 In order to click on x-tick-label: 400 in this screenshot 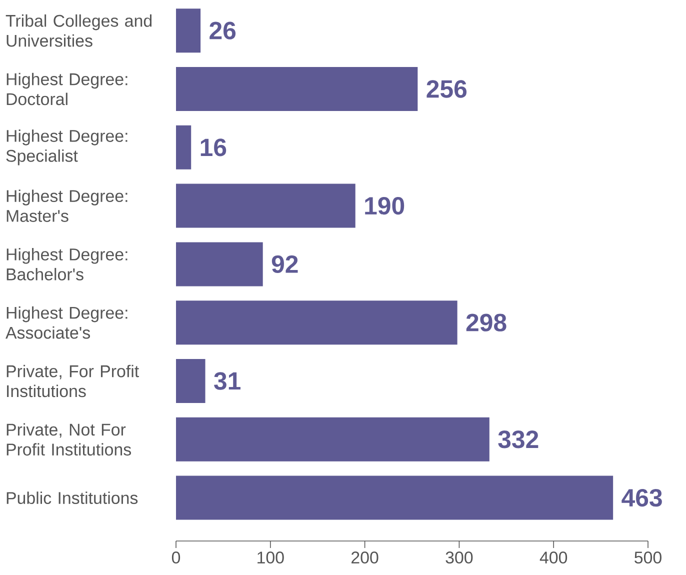, I will do `click(554, 558)`.